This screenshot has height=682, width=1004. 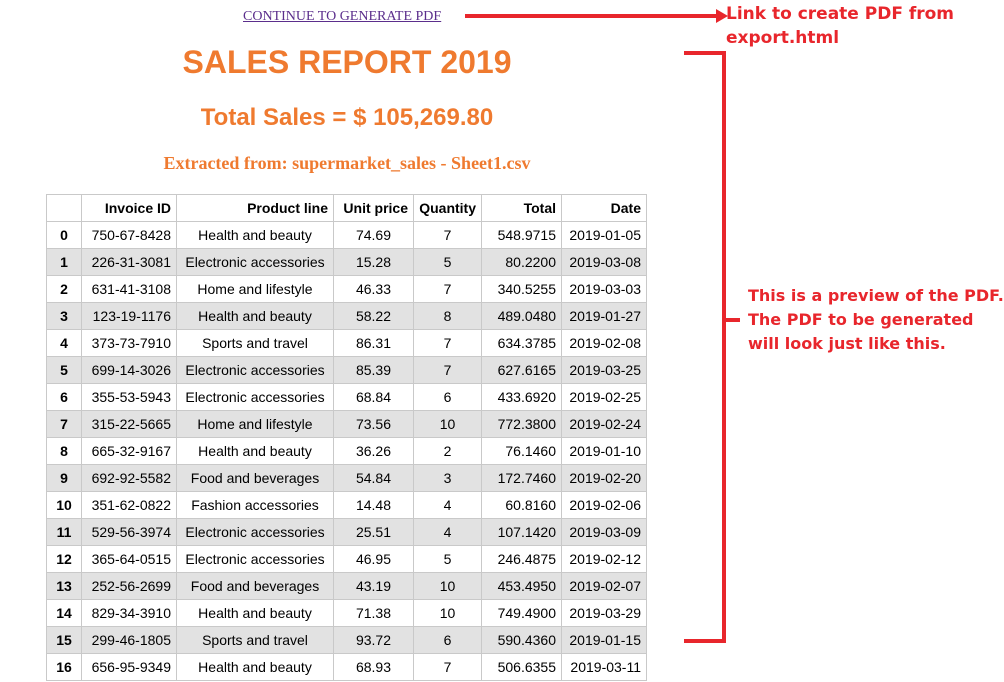 What do you see at coordinates (521, 343) in the screenshot?
I see `cell-total: 634.3785` at bounding box center [521, 343].